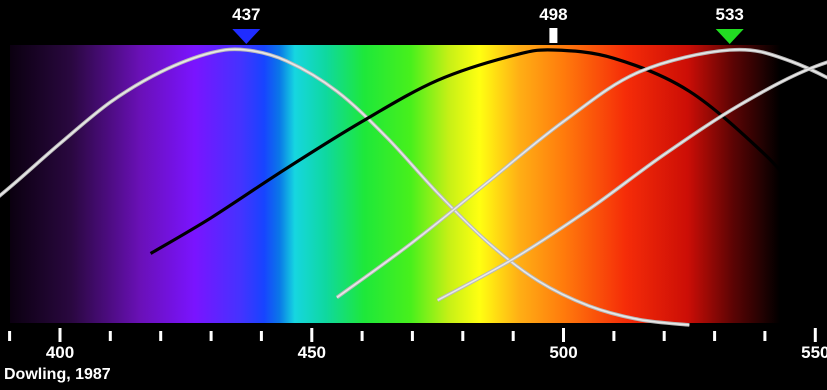  Describe the element at coordinates (246, 14) in the screenshot. I see `peak-marker-label: 437` at that location.